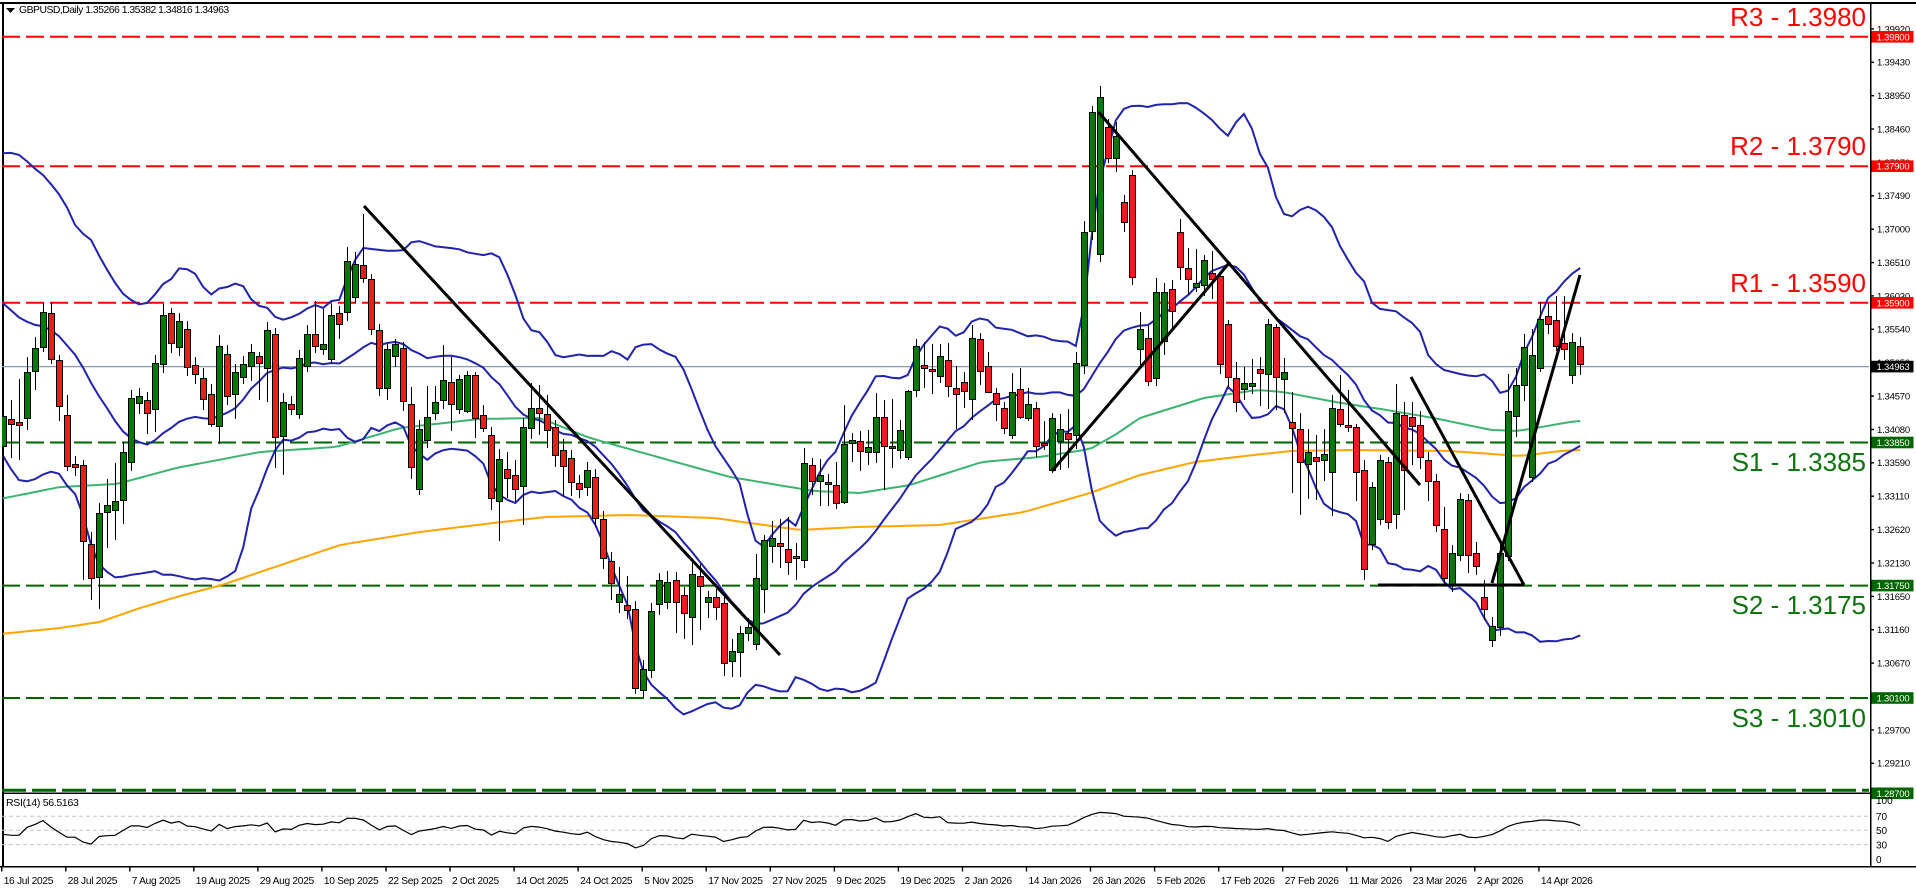  What do you see at coordinates (1893, 597) in the screenshot?
I see `svg-text: 1.31650` at bounding box center [1893, 597].